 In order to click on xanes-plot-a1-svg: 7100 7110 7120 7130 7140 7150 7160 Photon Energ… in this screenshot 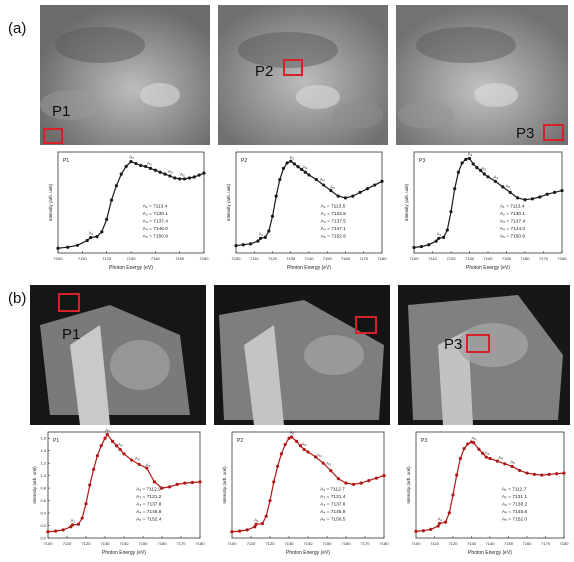, I will do `click(129, 211)`.